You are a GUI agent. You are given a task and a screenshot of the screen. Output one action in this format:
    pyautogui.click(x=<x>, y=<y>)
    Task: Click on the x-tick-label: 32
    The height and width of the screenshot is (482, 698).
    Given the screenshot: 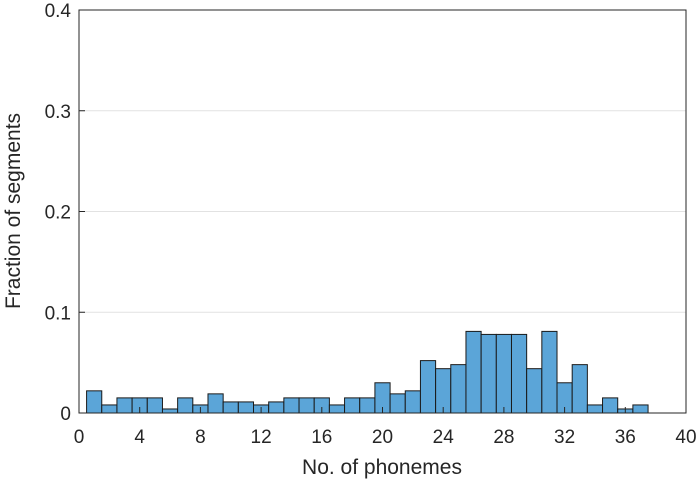 What is the action you would take?
    pyautogui.click(x=564, y=437)
    